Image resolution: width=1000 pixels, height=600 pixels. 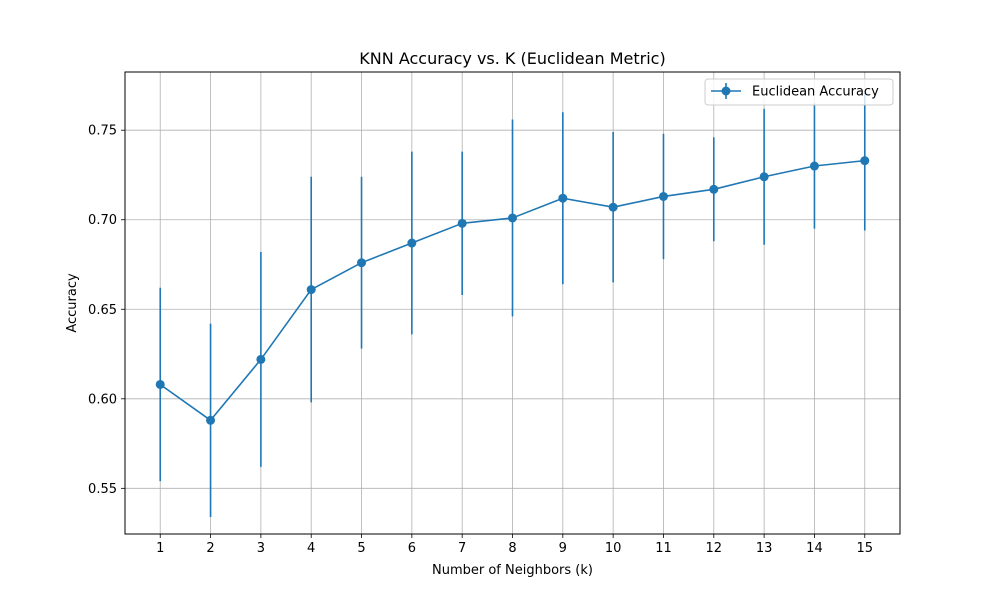 I want to click on x-tick-label: 15, so click(x=864, y=548).